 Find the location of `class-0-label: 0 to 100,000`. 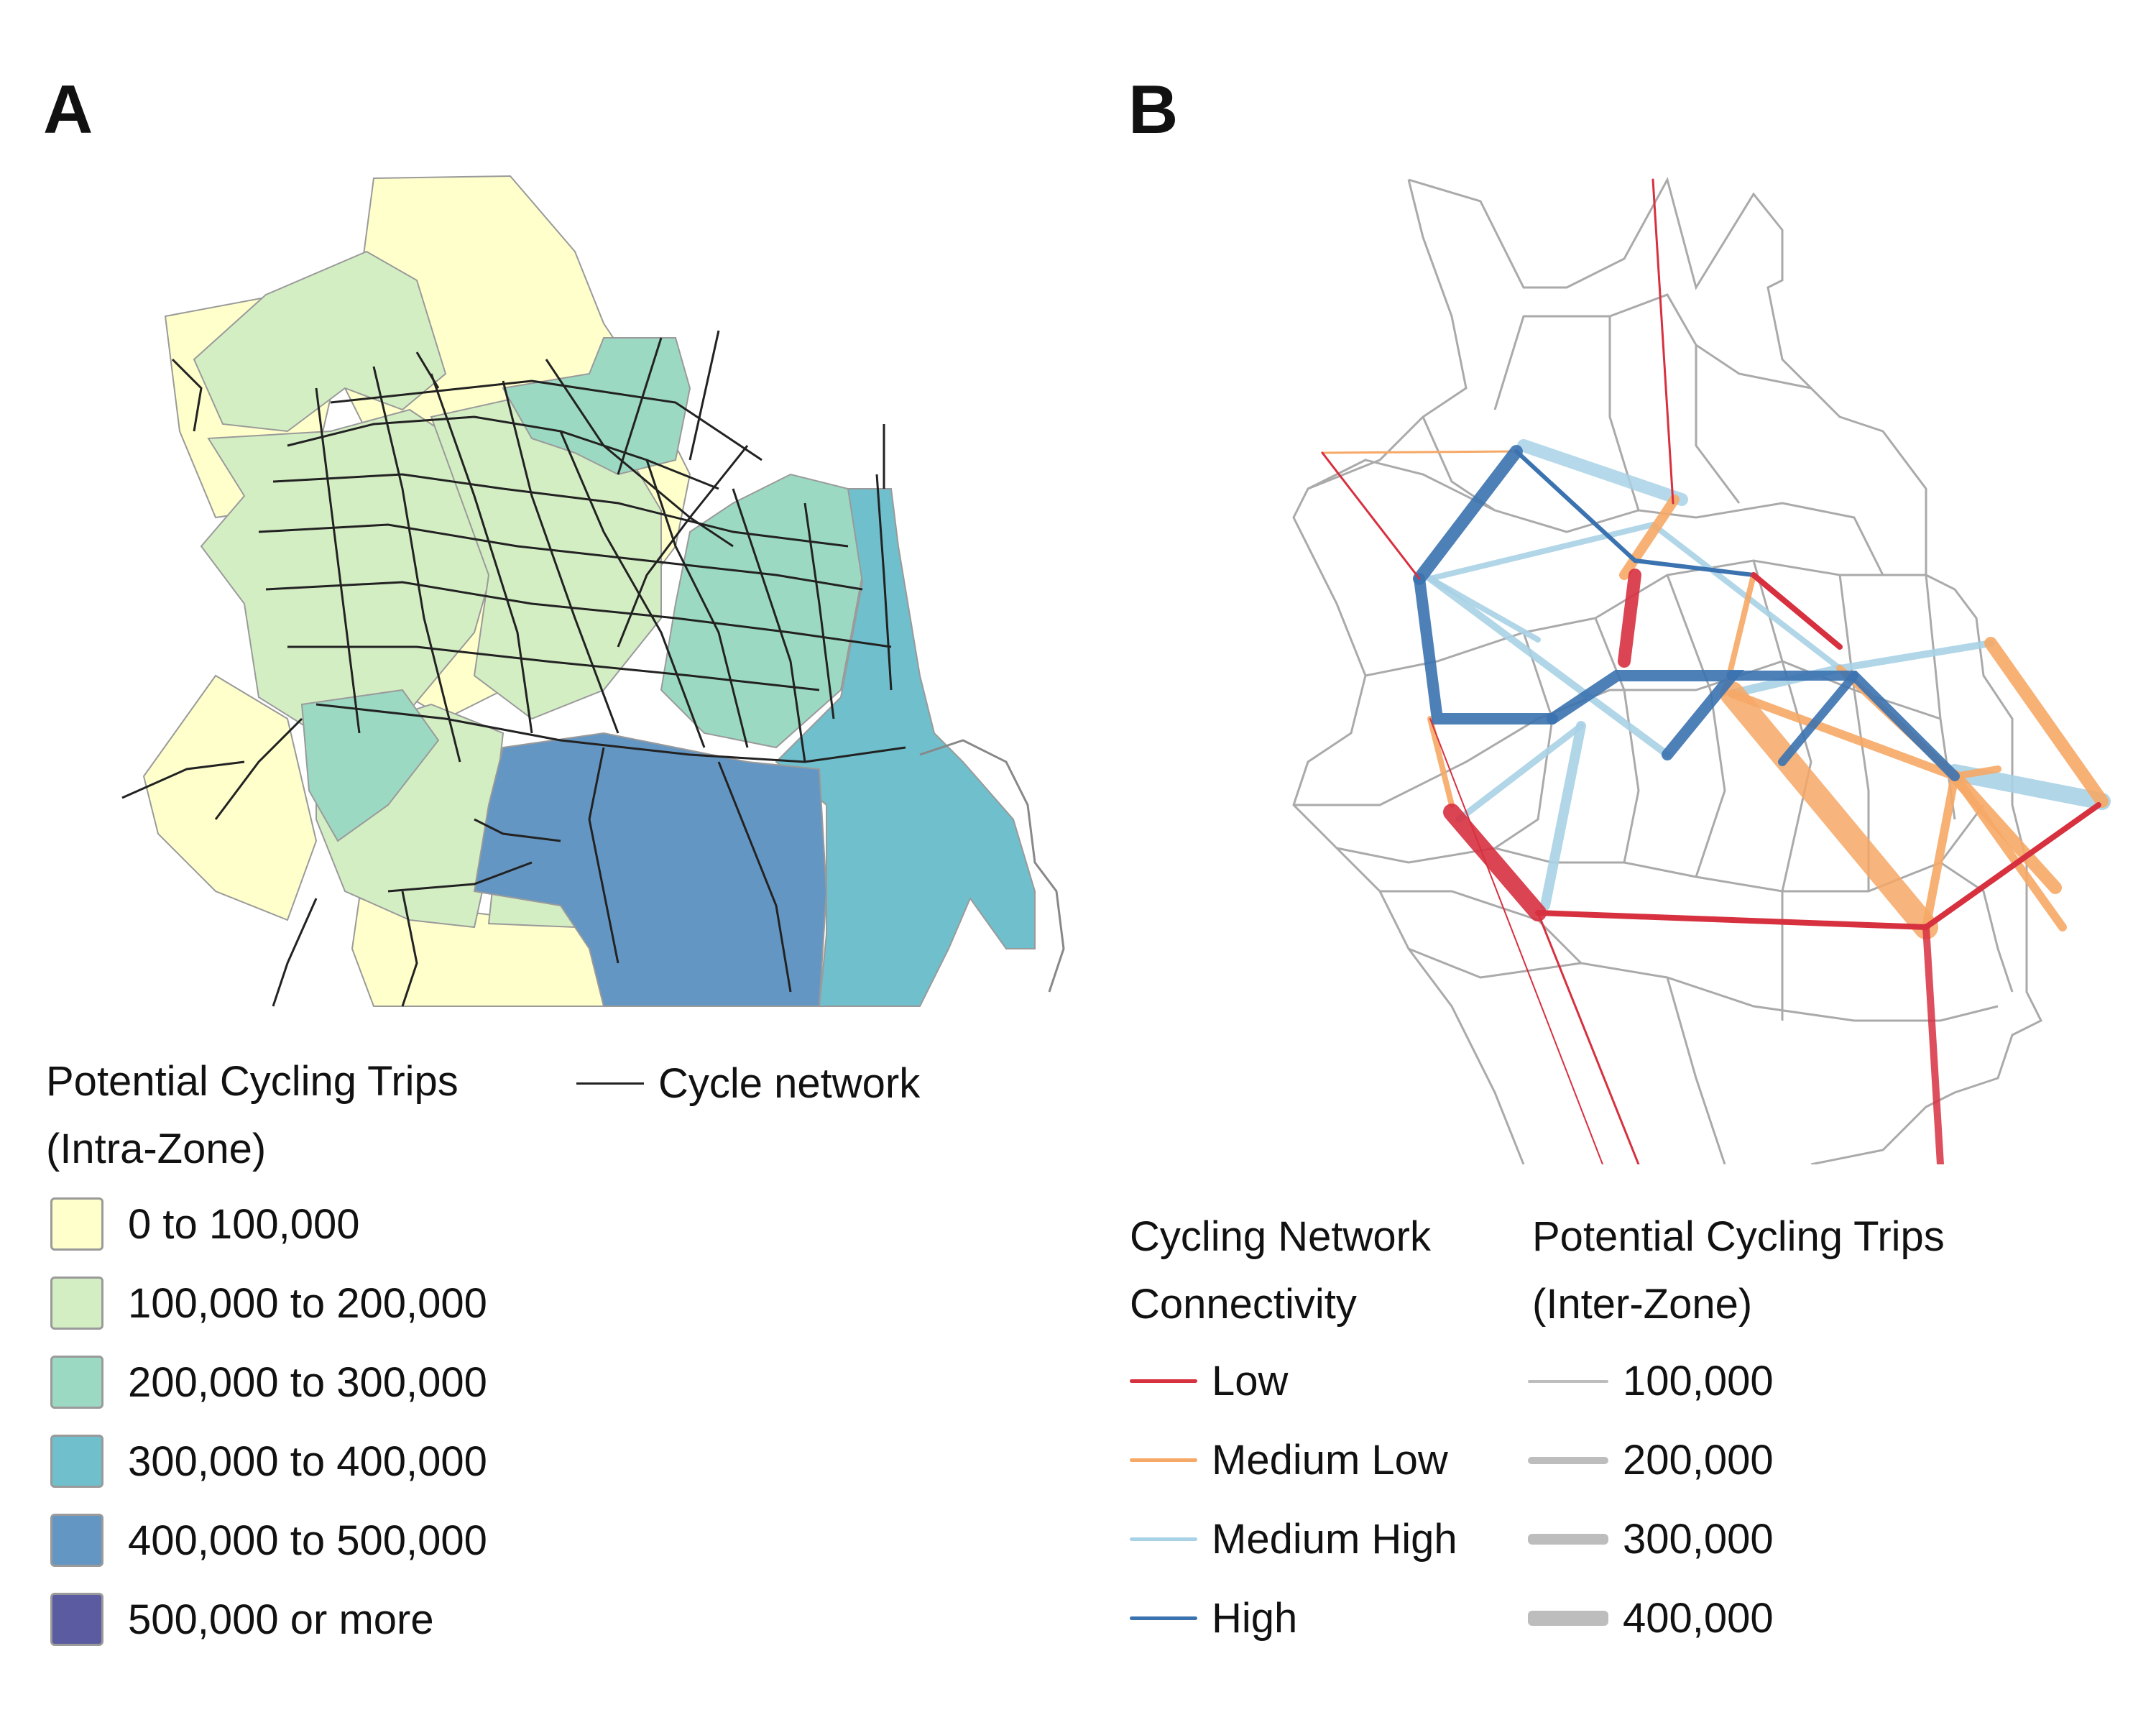

class-0-label: 0 to 100,000 is located at coordinates (244, 1224).